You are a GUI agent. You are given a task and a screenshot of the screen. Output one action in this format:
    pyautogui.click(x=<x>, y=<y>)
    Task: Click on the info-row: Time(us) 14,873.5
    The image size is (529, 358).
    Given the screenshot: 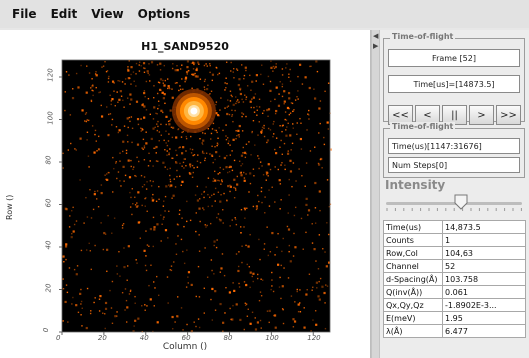 What is the action you would take?
    pyautogui.click(x=454, y=227)
    